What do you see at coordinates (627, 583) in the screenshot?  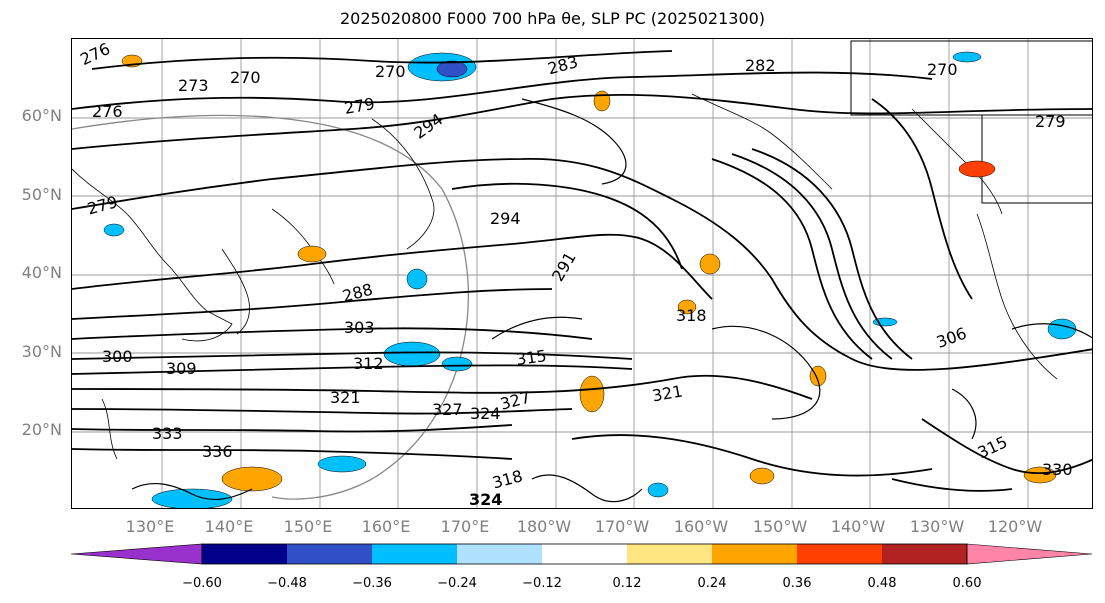 I see `colorbar-tick-label: 0.12` at bounding box center [627, 583].